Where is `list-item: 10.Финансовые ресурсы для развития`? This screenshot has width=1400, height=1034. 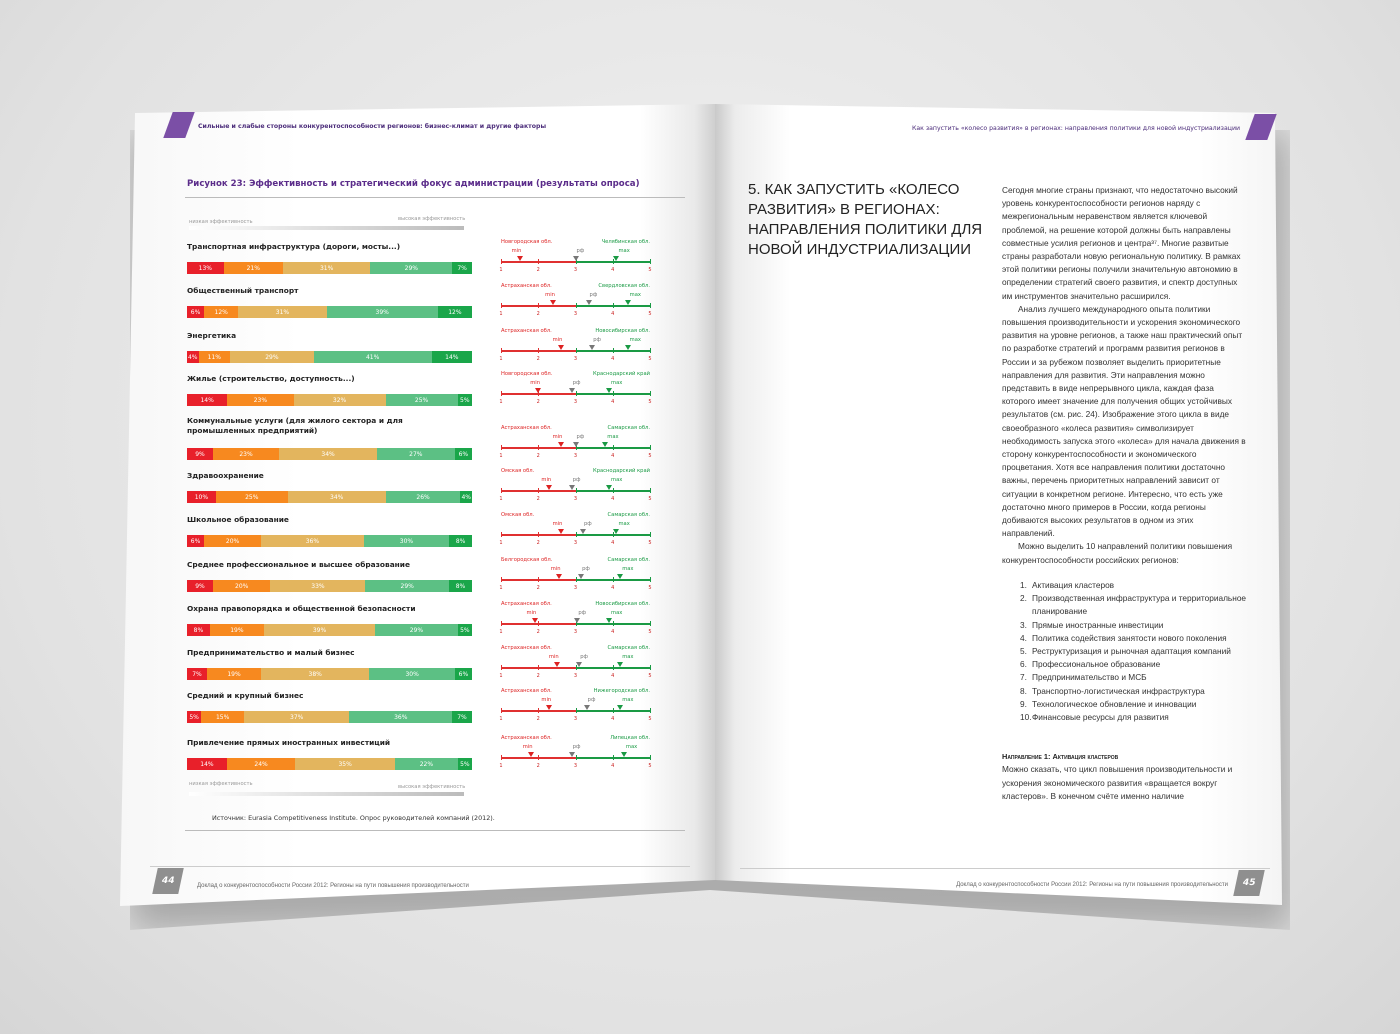
list-item: 10.Финансовые ресурсы для развития is located at coordinates (1134, 717).